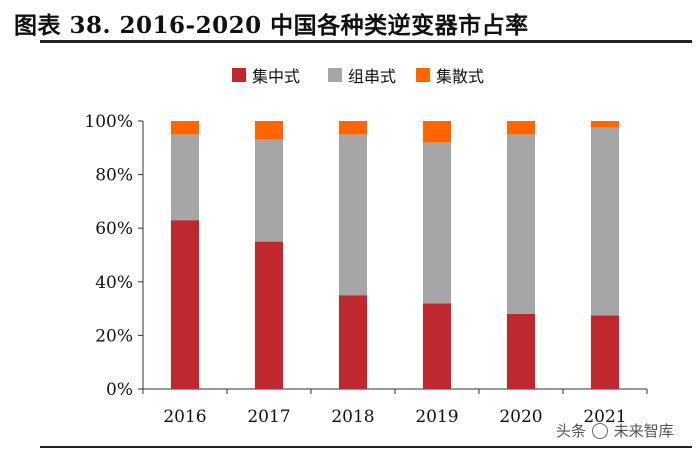 The height and width of the screenshot is (452, 700). What do you see at coordinates (437, 346) in the screenshot?
I see `bar-2019-集中式` at bounding box center [437, 346].